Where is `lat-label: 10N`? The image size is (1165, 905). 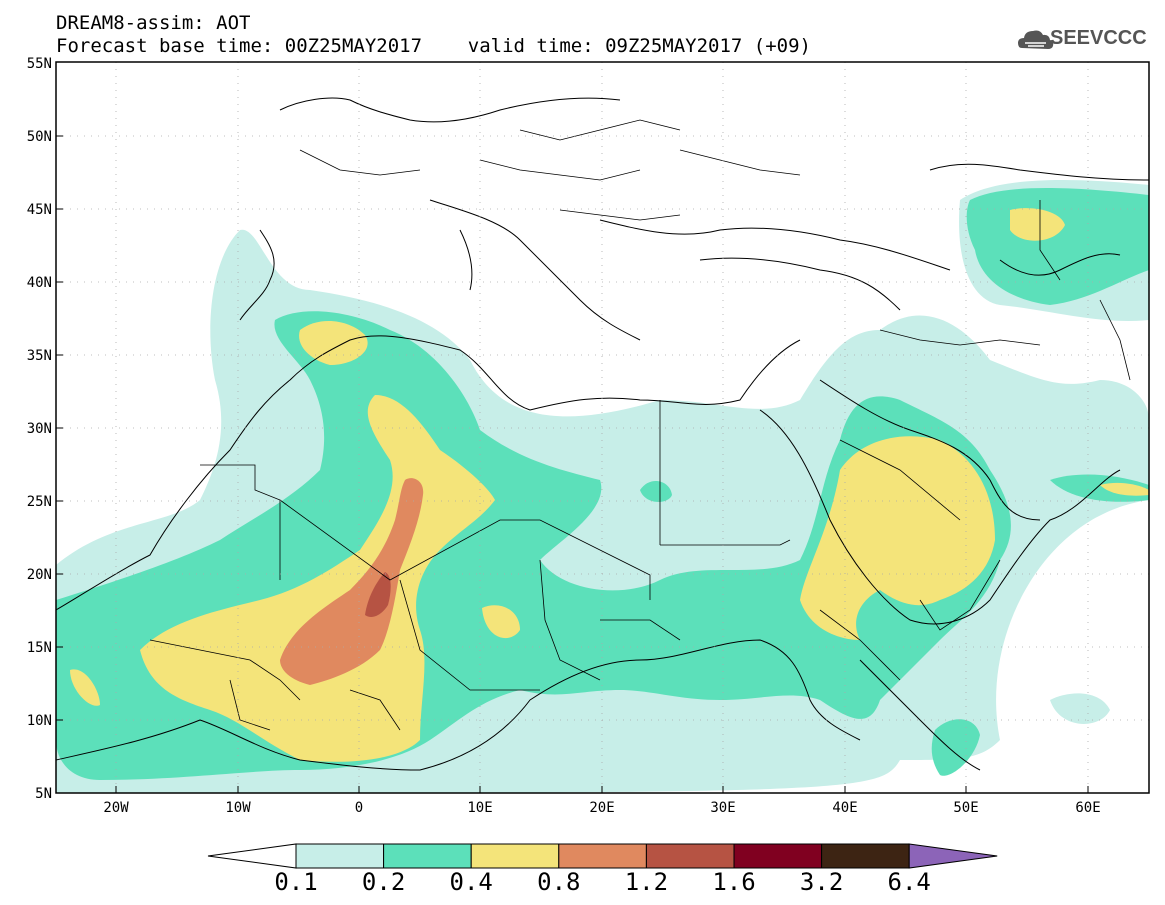
lat-label: 10N is located at coordinates (39, 721).